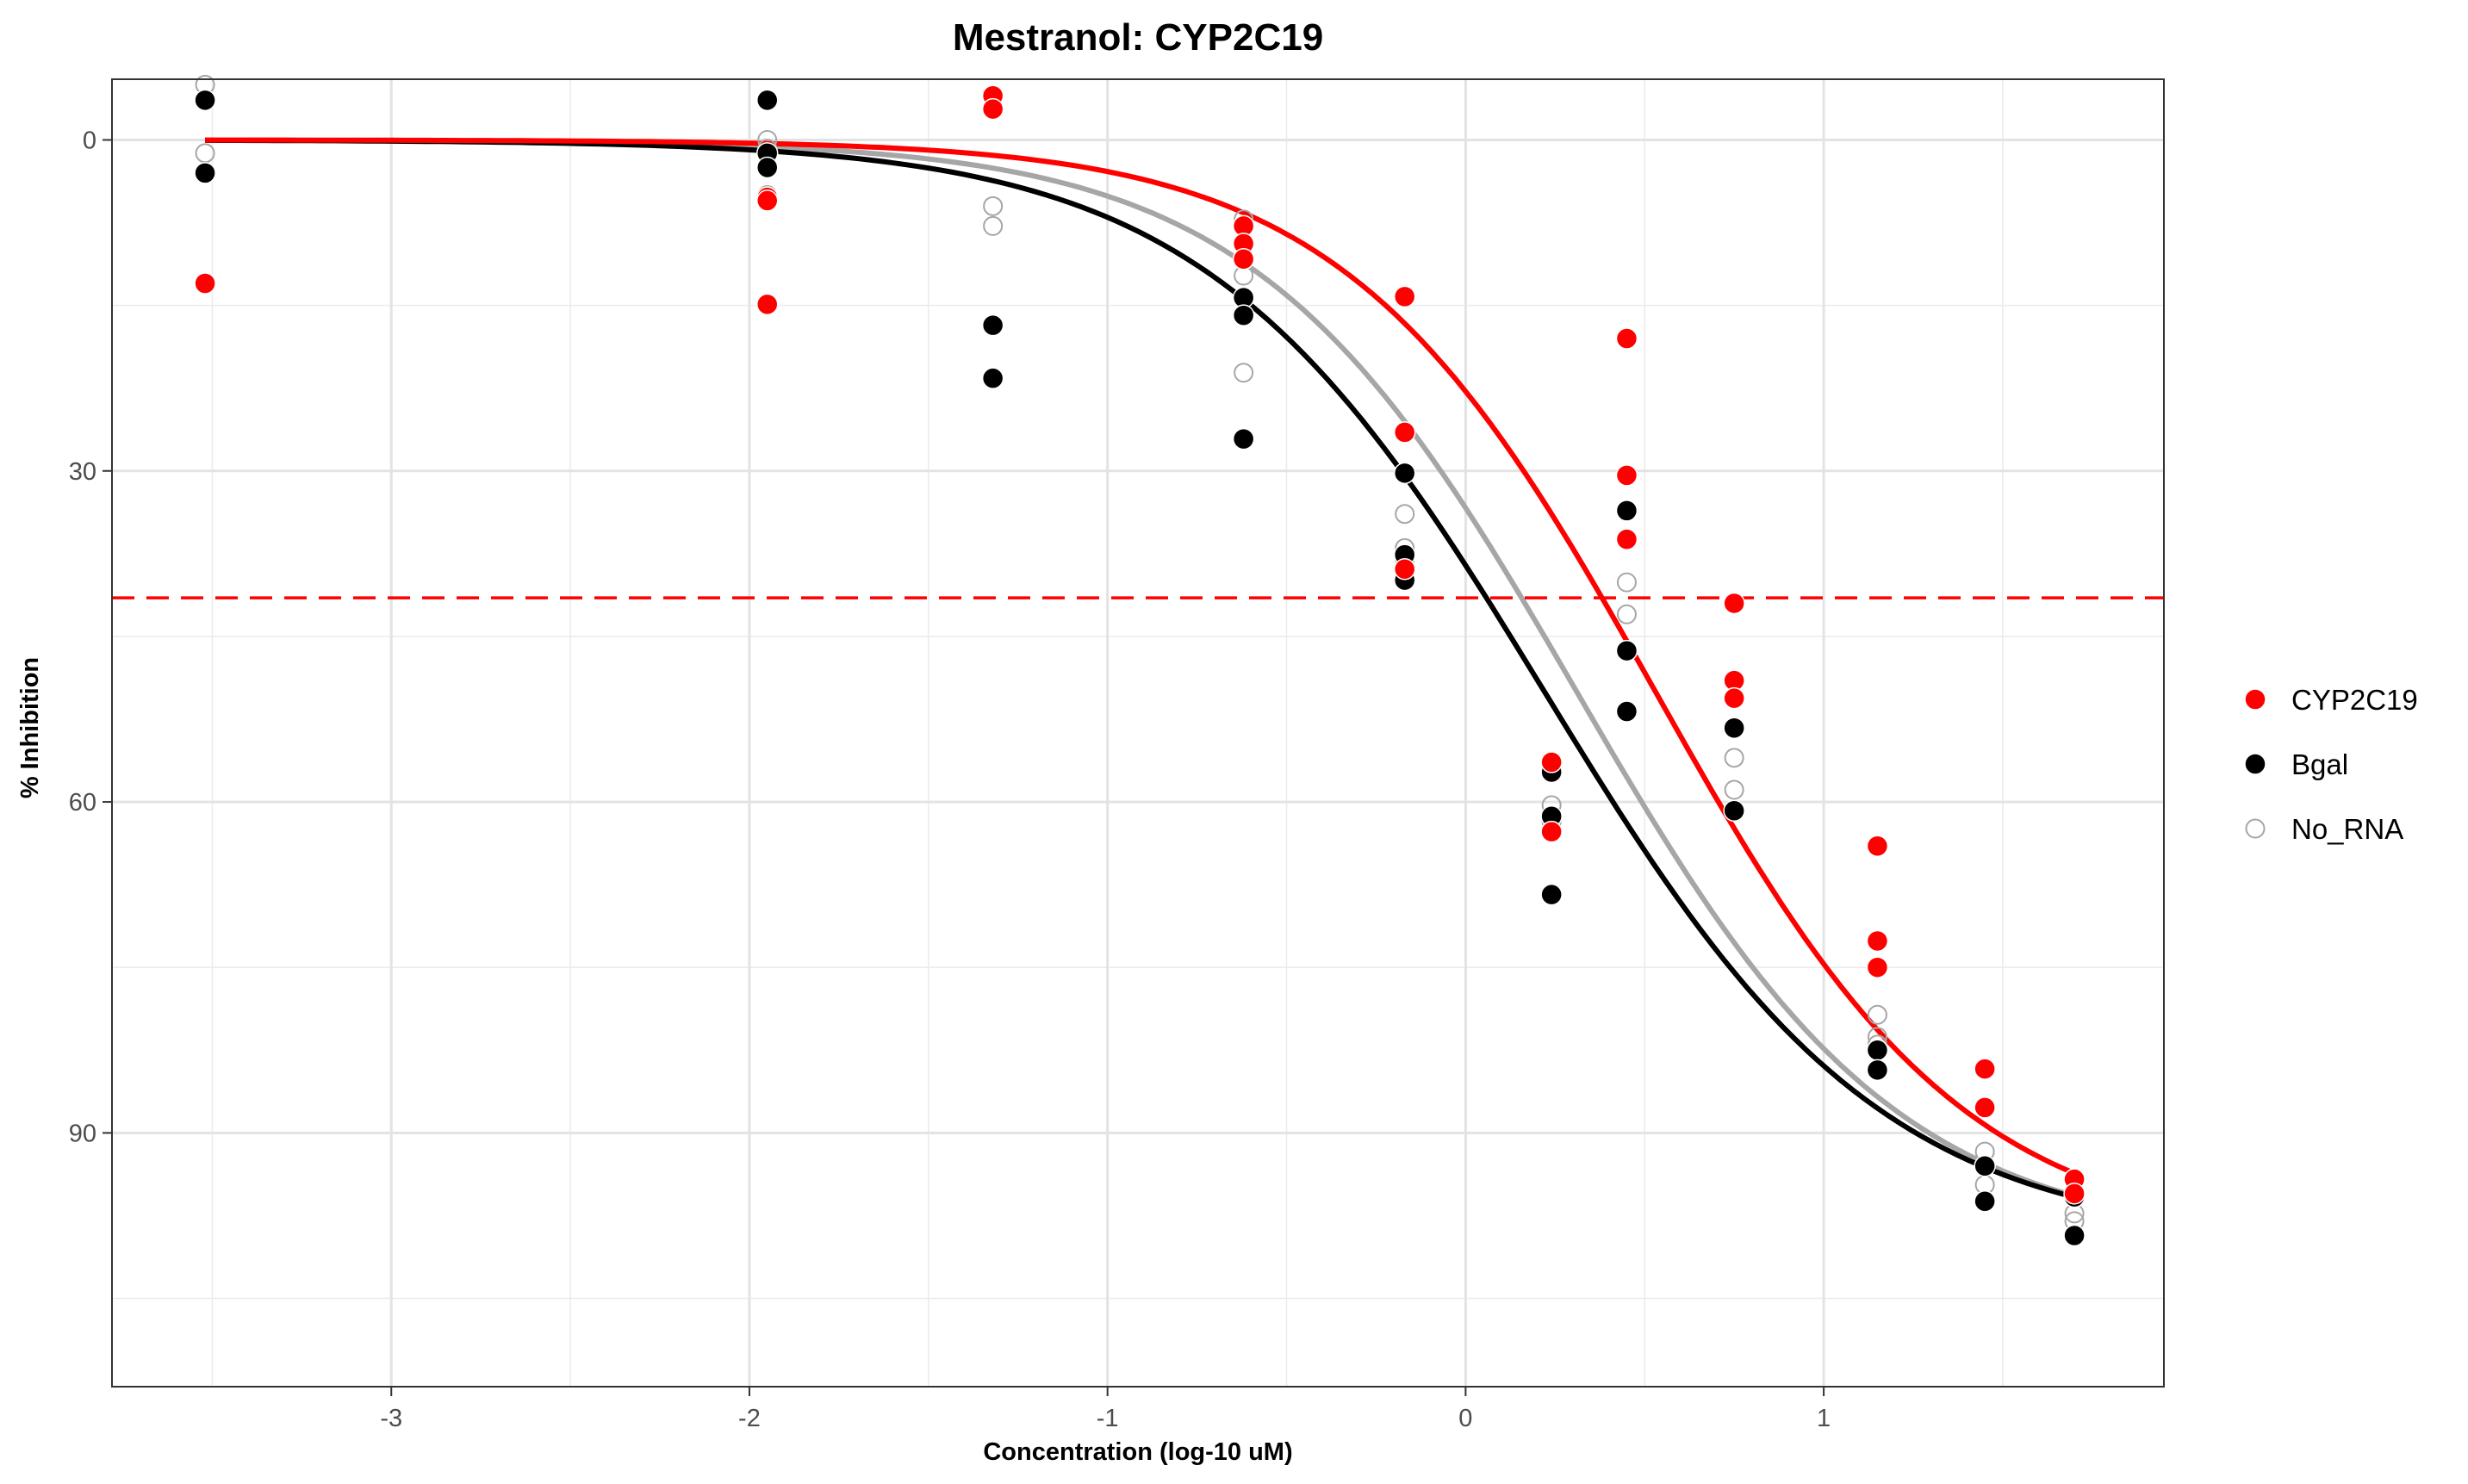 This screenshot has height=1484, width=2468. Describe the element at coordinates (89, 140) in the screenshot. I see `y-tick-label: 0` at that location.